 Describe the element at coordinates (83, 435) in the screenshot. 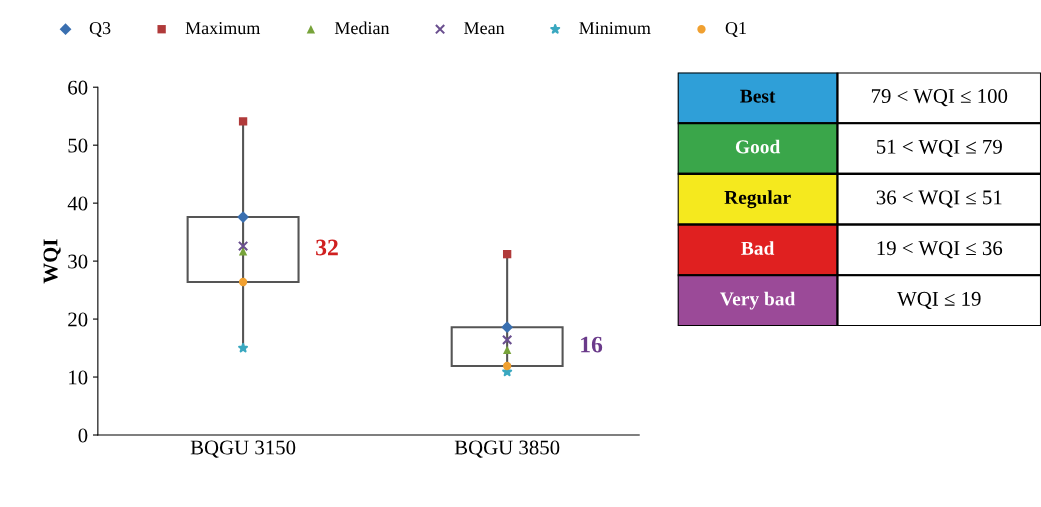

I see `y-tick-label: 0` at that location.